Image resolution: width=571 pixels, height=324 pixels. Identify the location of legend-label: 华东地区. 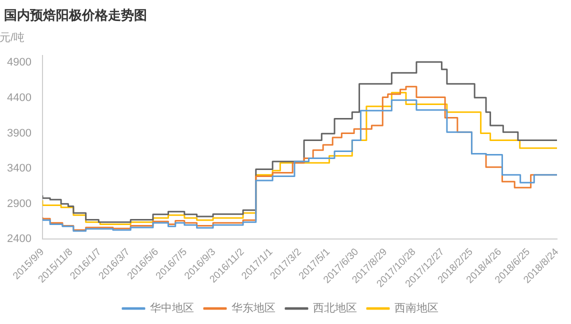
(254, 308).